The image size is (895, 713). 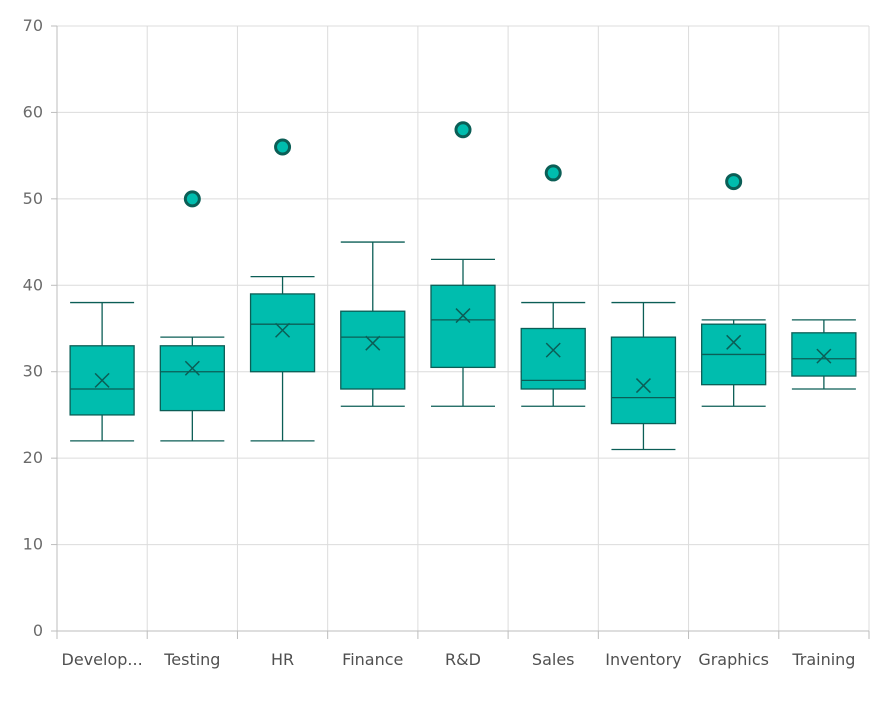 I want to click on x-category-label: HR, so click(x=282, y=659).